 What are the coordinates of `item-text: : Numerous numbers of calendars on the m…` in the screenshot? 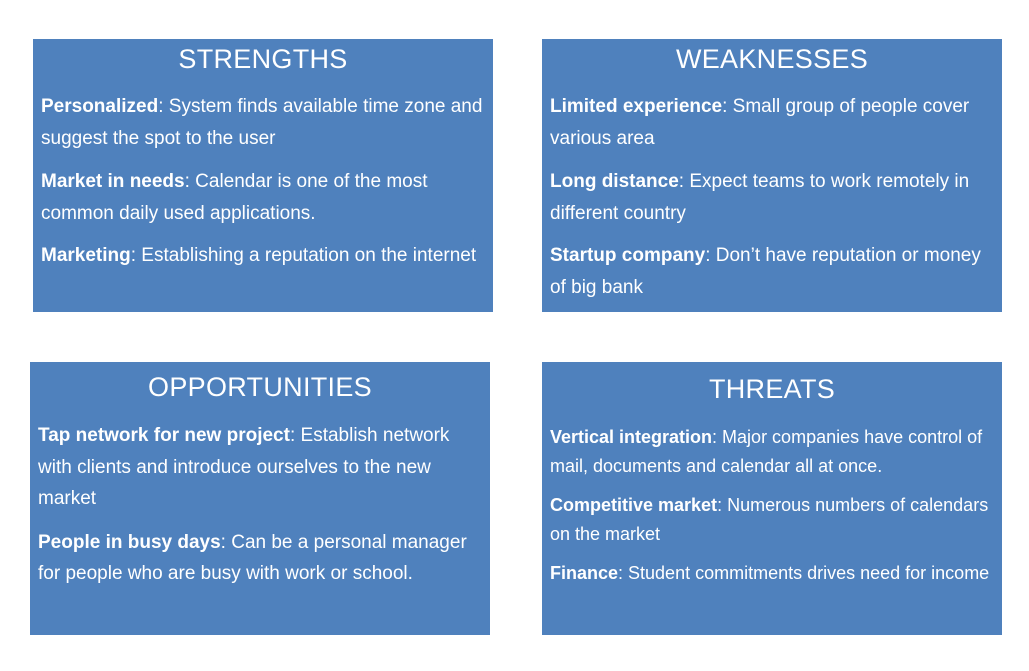 It's located at (769, 519).